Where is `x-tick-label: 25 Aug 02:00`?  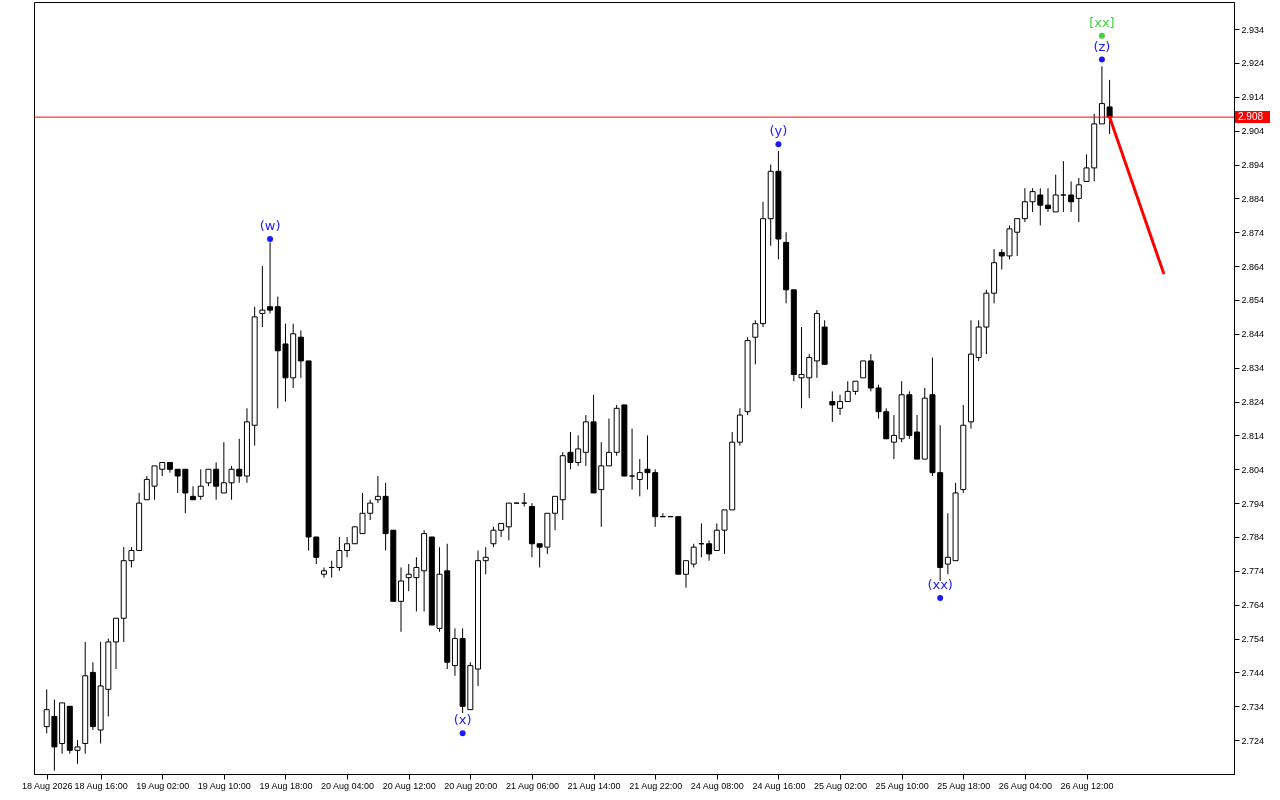 x-tick-label: 25 Aug 02:00 is located at coordinates (841, 785).